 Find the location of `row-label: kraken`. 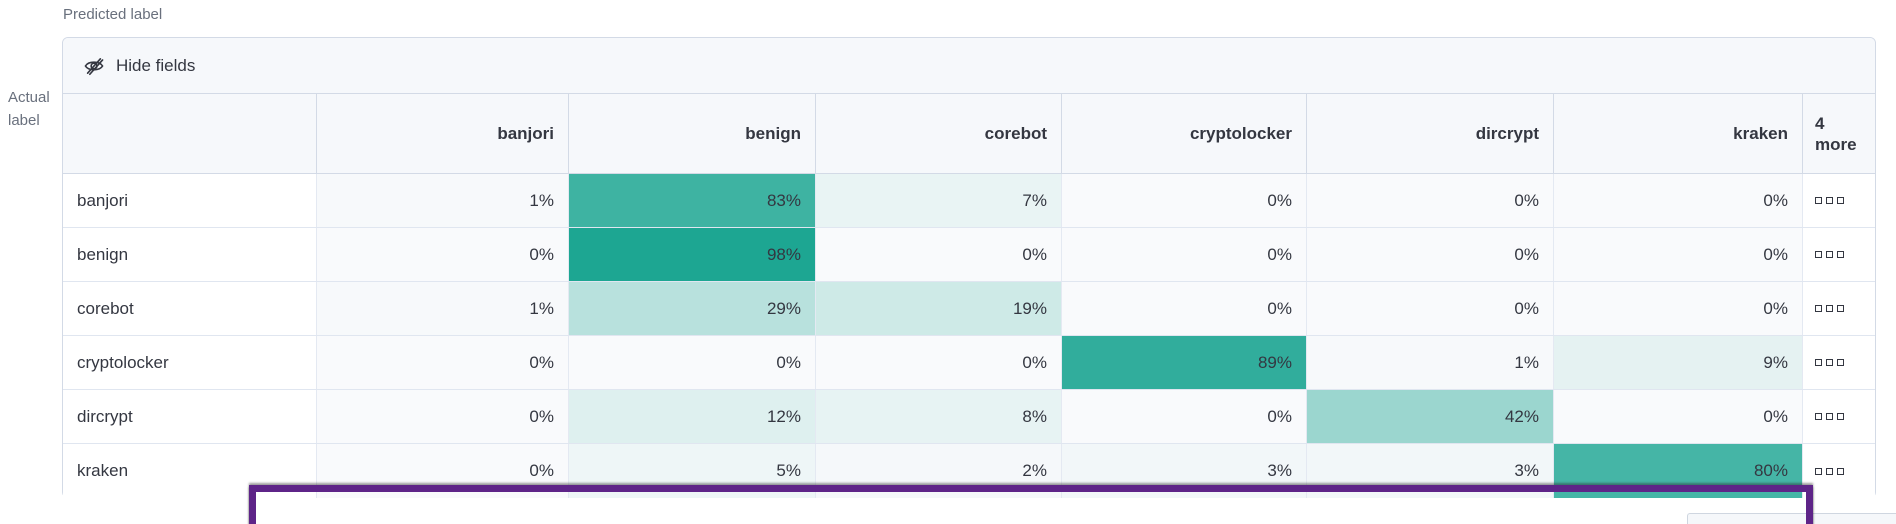

row-label: kraken is located at coordinates (189, 471).